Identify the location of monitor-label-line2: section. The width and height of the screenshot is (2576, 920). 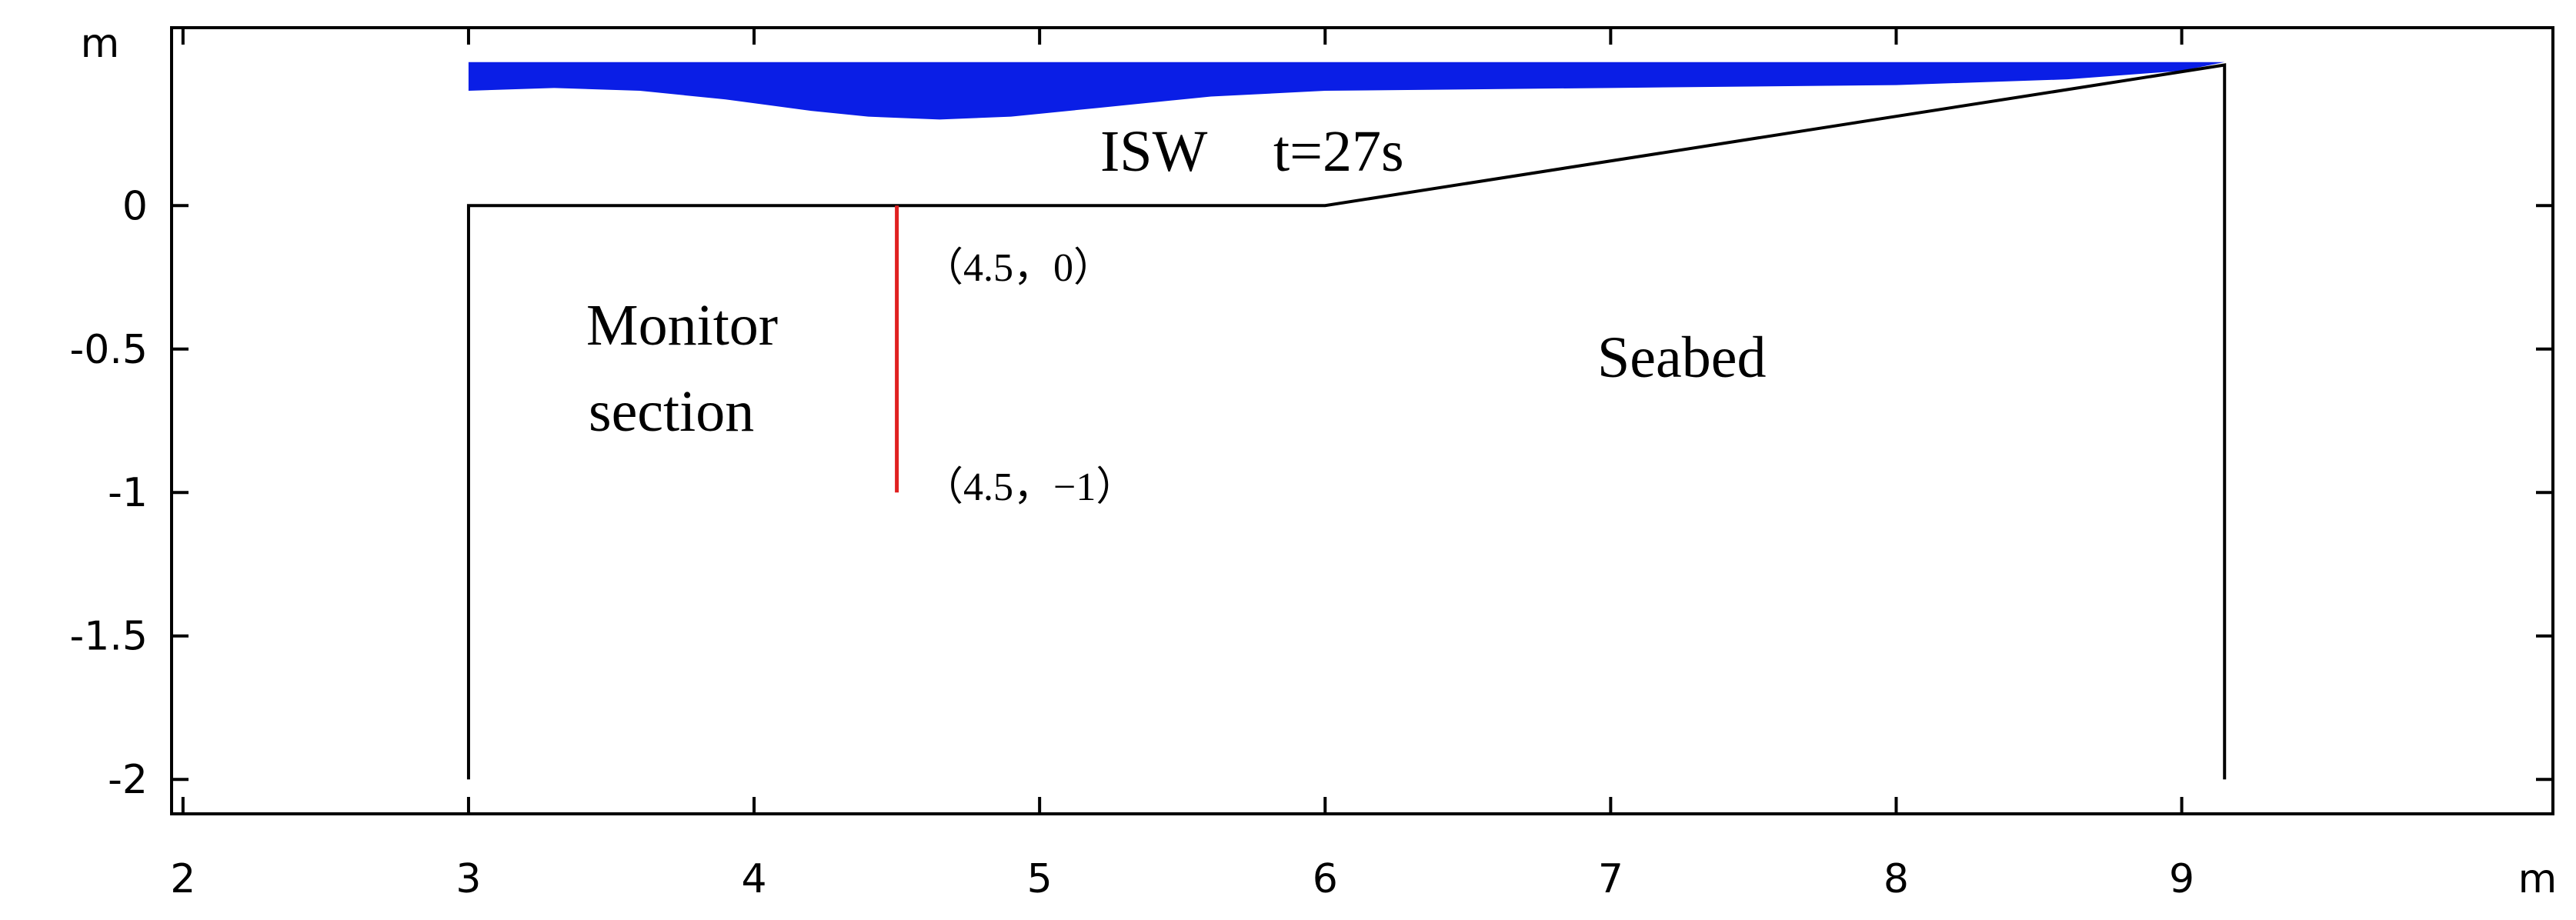
(672, 412).